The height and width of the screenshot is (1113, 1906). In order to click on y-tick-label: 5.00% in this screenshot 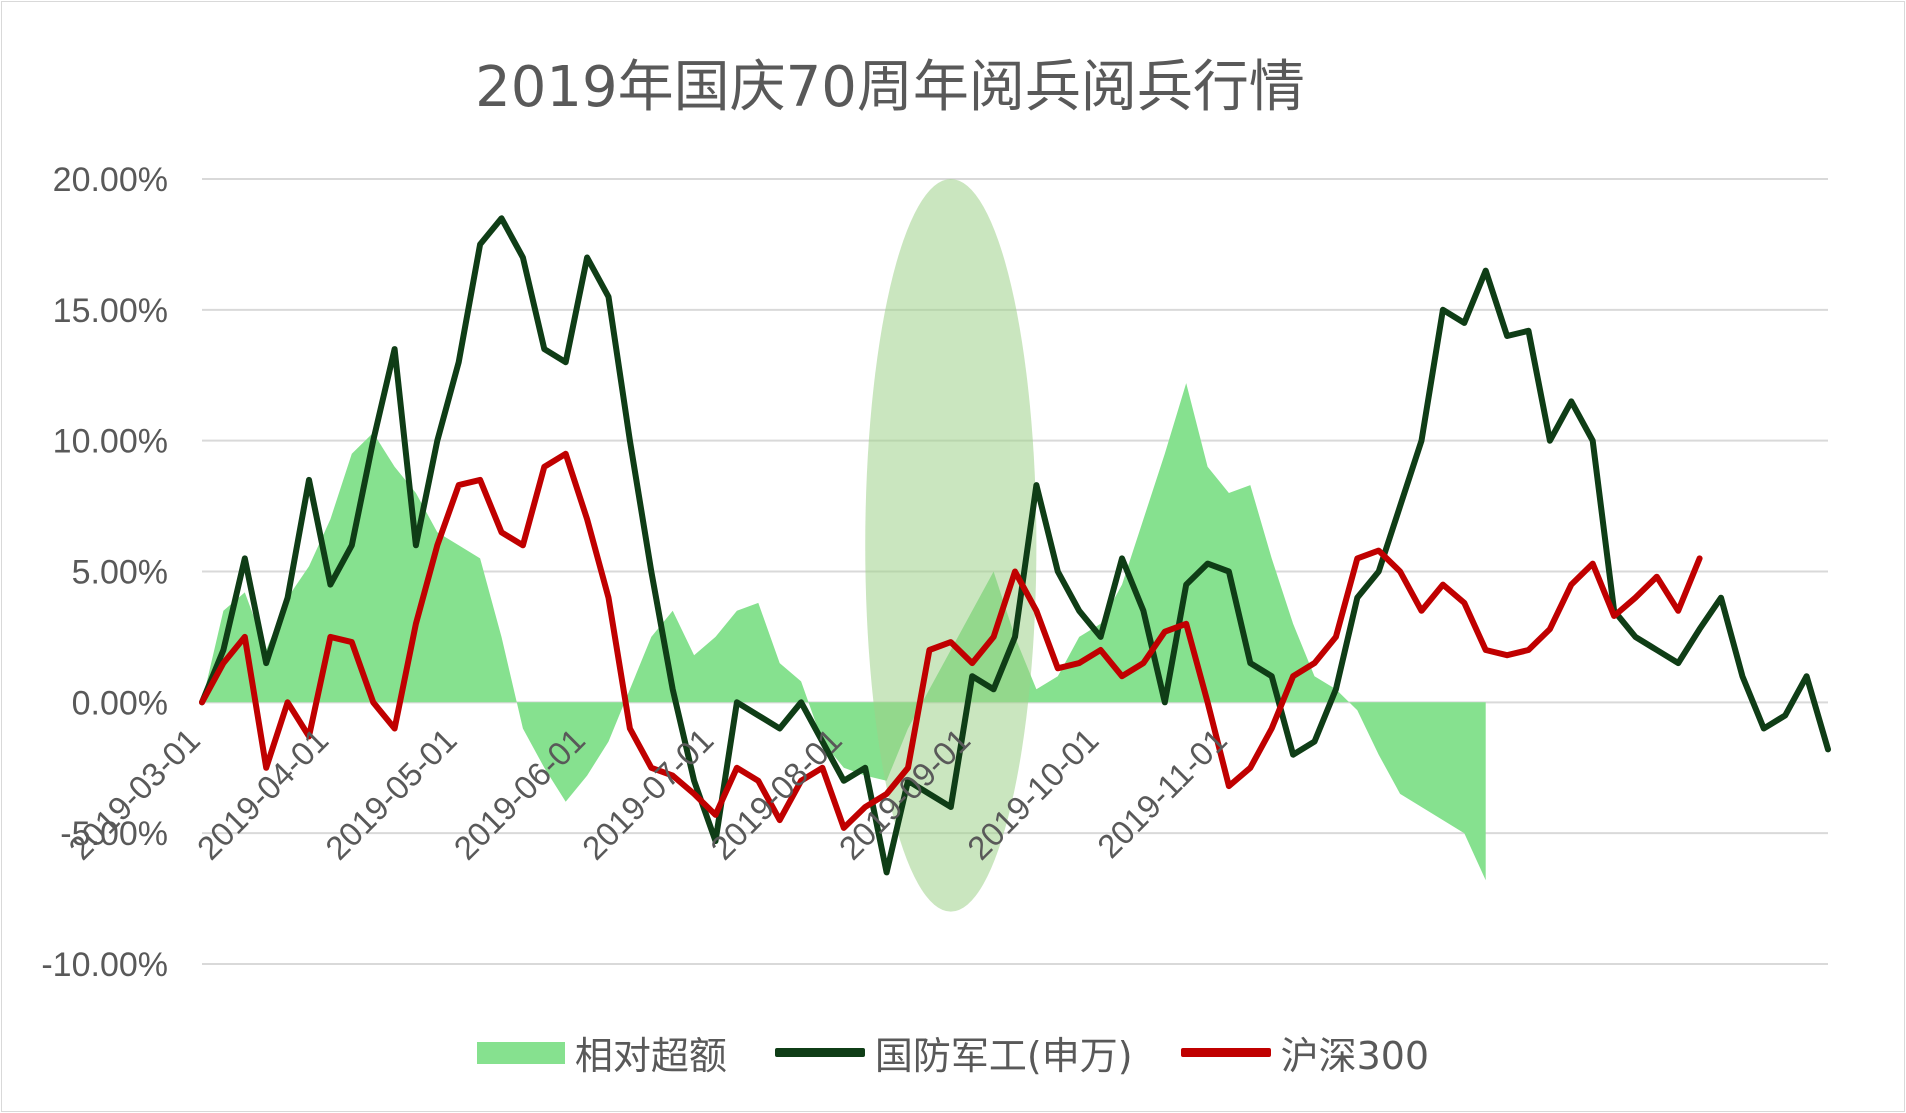, I will do `click(120, 573)`.